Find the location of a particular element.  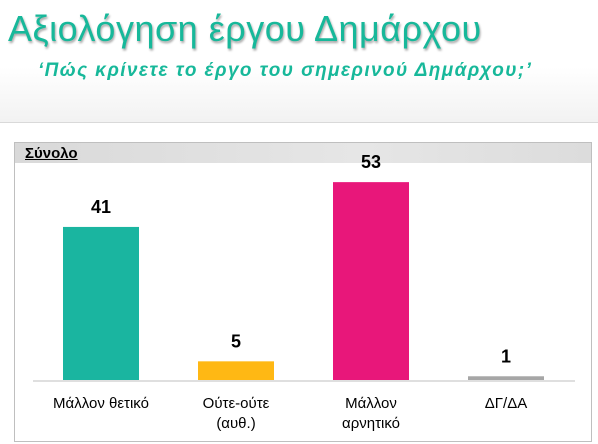

category-label-line: ΔΓ/ΔΑ is located at coordinates (506, 403).